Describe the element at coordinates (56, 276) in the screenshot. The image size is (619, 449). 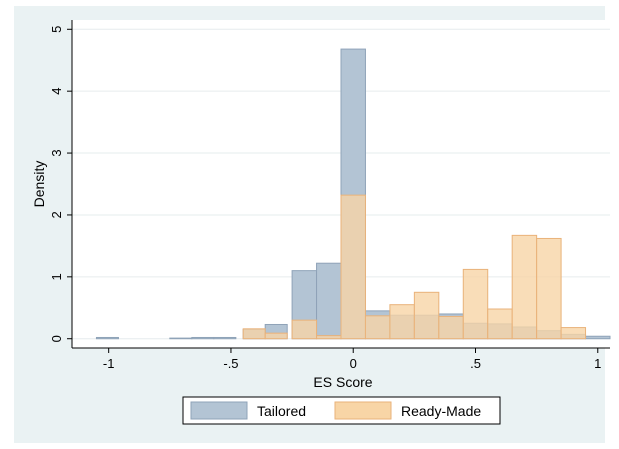
I see `y-tick-label: 1` at that location.